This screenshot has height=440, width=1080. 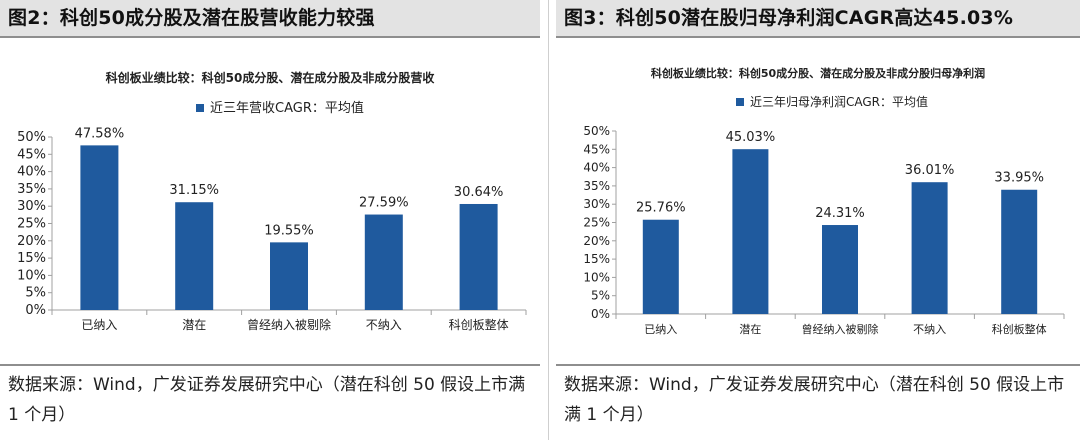 I want to click on chart-title: 科创板业绩比较：科创50成分股、潜在成分股及非成分股营收, so click(x=270, y=77).